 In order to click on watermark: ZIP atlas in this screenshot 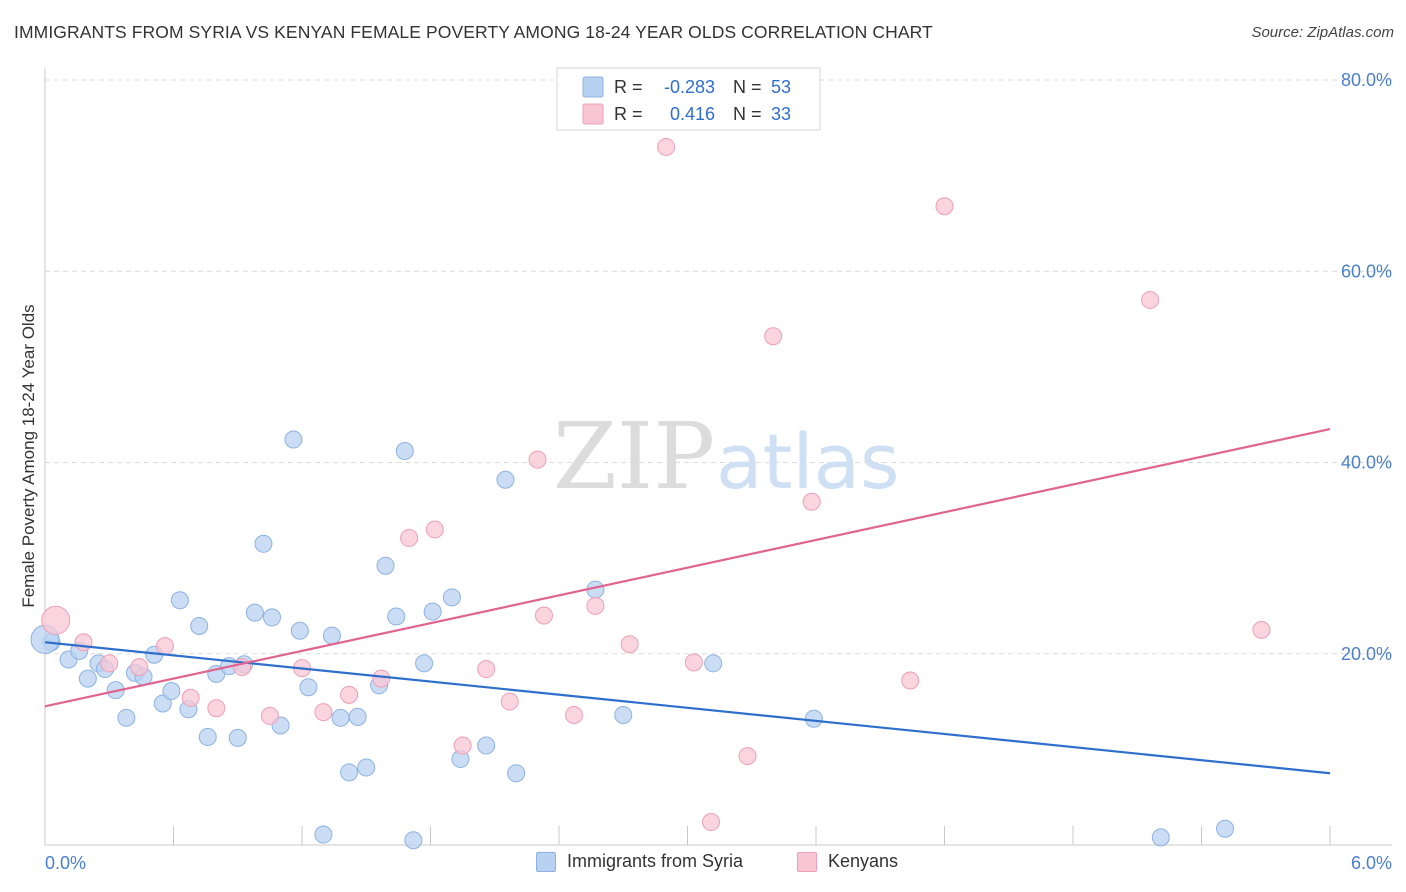, I will do `click(726, 456)`.